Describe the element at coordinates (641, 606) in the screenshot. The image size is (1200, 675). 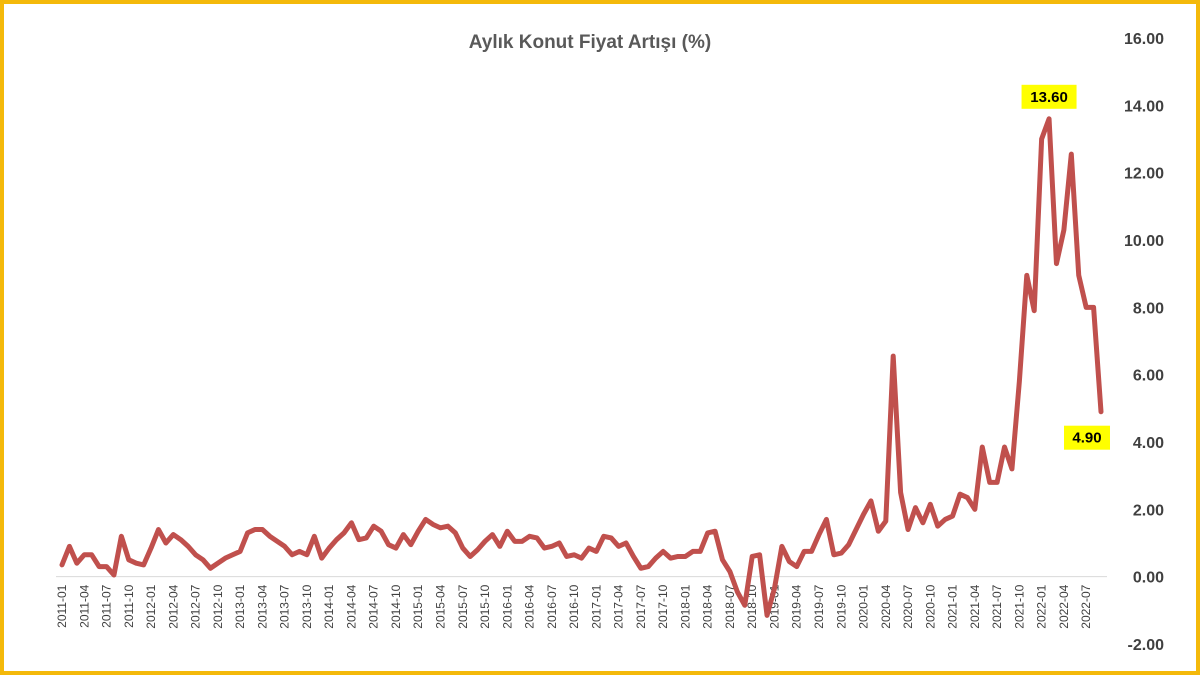
I see `x-tick-label: 2017-07` at that location.